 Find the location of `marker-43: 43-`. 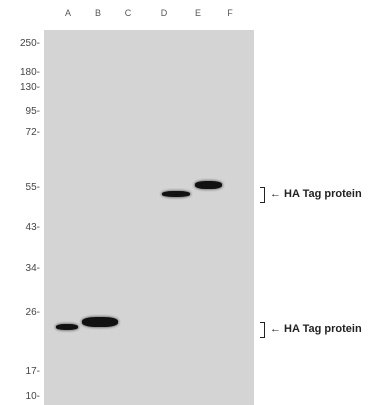

marker-43: 43- is located at coordinates (32, 227).